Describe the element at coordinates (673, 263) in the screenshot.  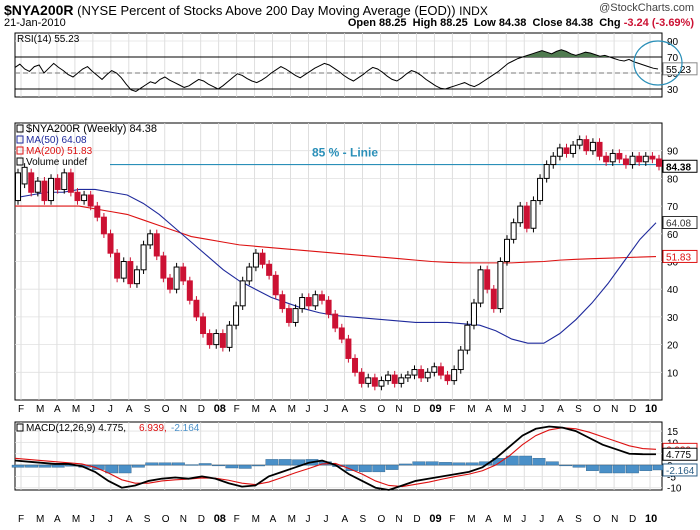
I see `price-tick-label: 50` at that location.